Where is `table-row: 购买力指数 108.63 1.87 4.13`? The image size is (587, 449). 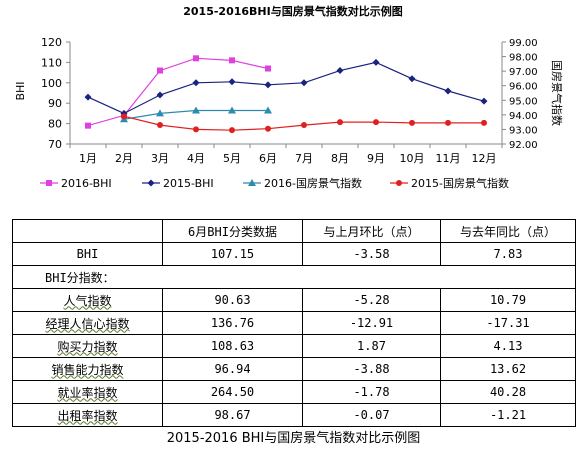
table-row: 购买力指数 108.63 1.87 4.13 is located at coordinates (294, 346).